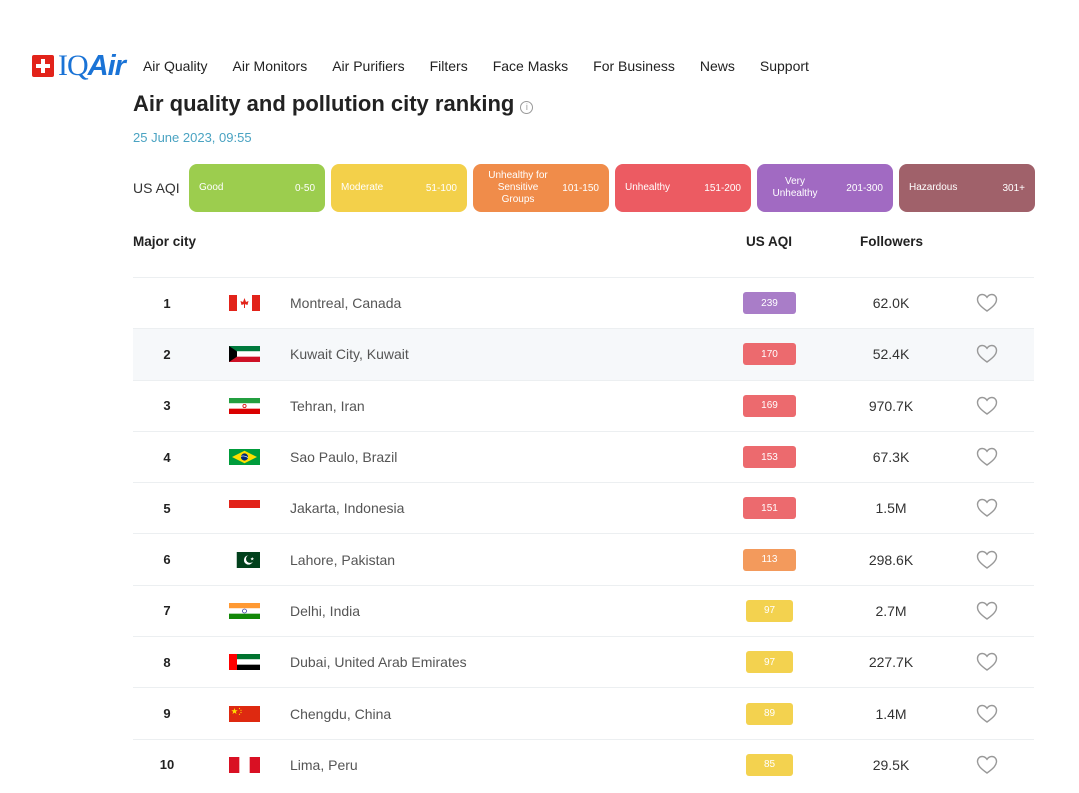 This screenshot has height=793, width=1079. I want to click on rank-number: 1, so click(167, 303).